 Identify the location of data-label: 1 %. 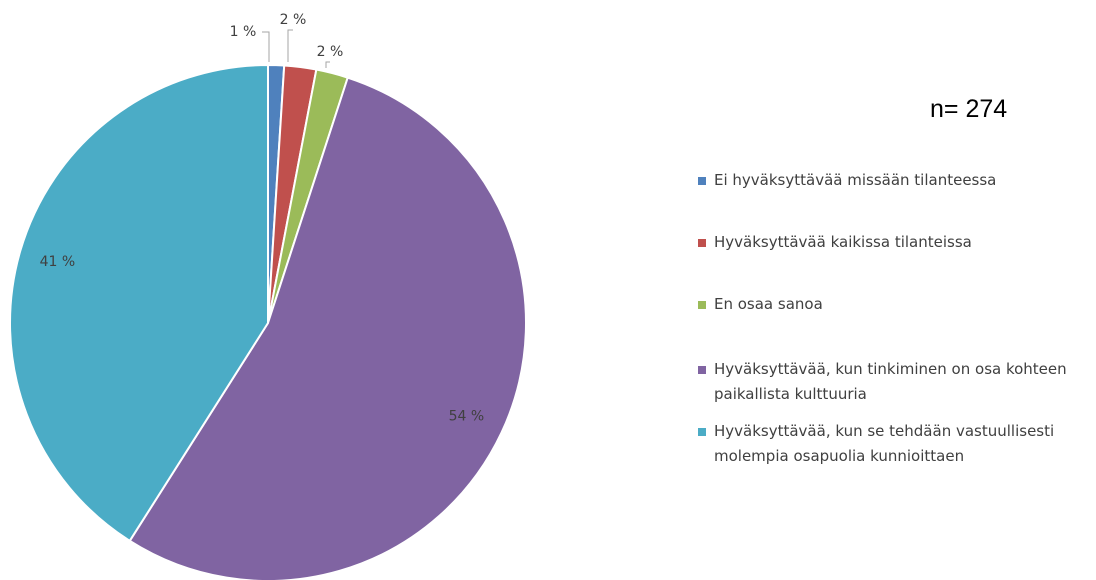
(243, 32).